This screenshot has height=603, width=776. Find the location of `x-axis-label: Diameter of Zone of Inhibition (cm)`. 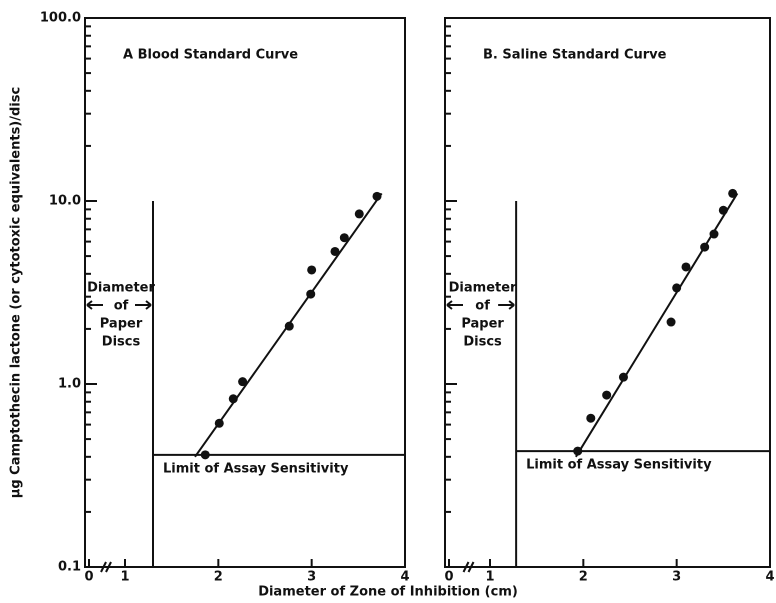

x-axis-label: Diameter of Zone of Inhibition (cm) is located at coordinates (388, 592).